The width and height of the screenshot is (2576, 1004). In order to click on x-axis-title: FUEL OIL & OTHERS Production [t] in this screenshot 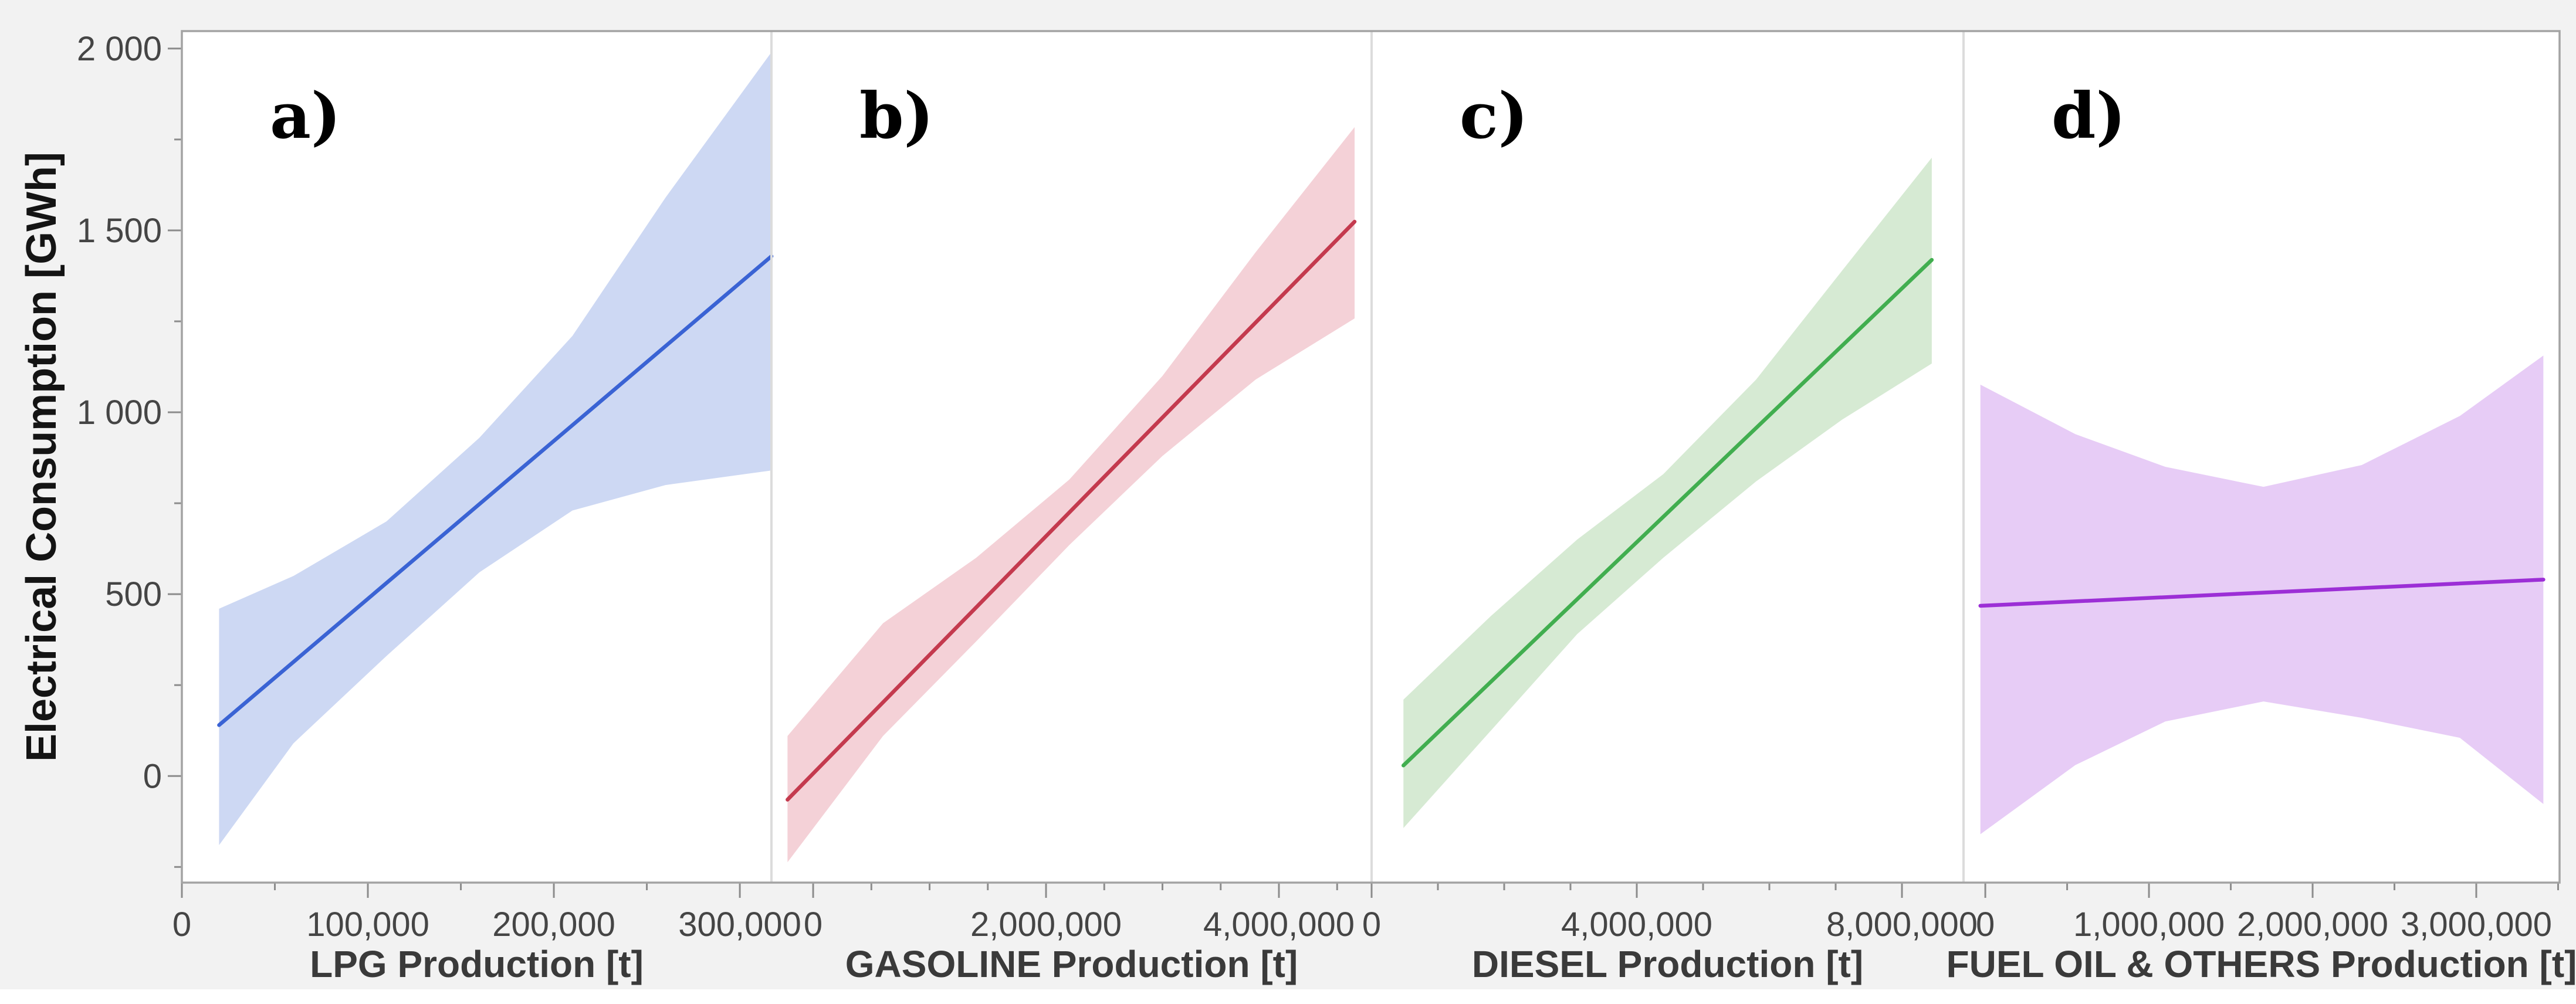, I will do `click(2261, 964)`.